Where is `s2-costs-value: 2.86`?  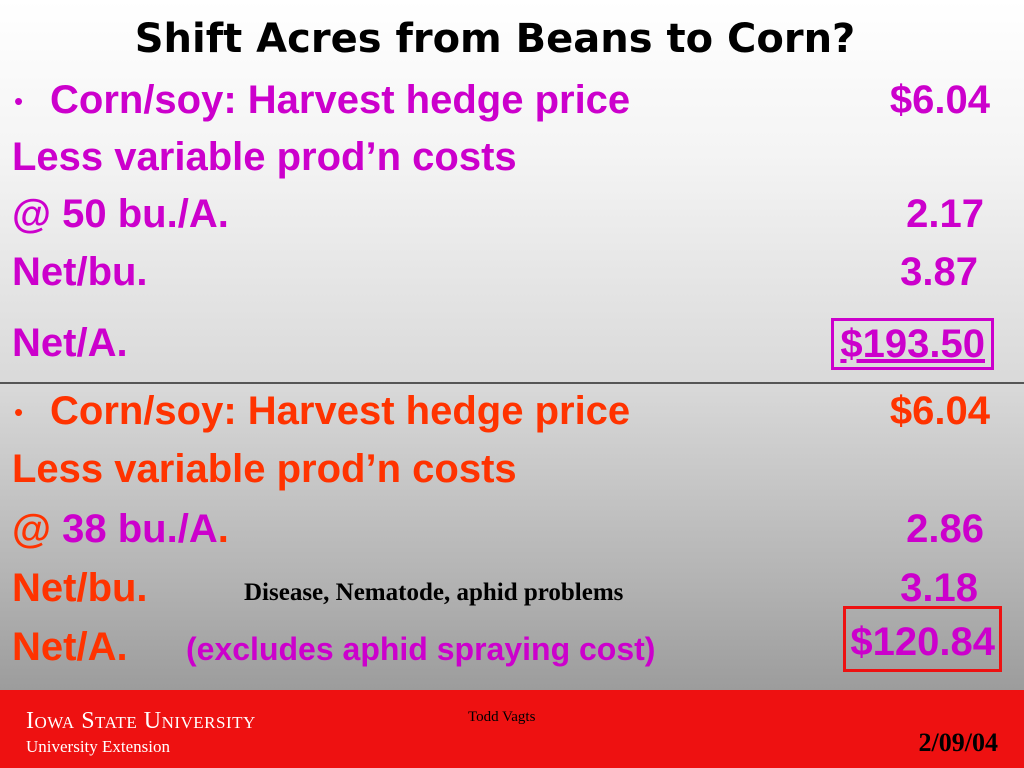 s2-costs-value: 2.86 is located at coordinates (945, 529).